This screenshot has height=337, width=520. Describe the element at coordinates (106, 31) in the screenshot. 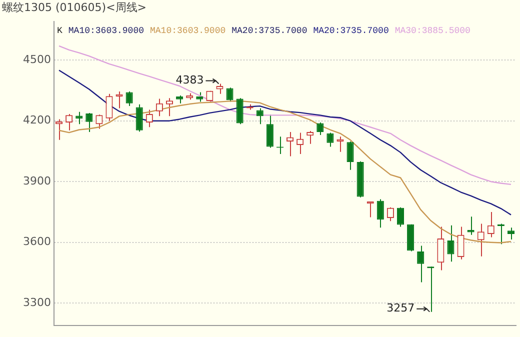

I see `annotation: MA10:3603.9000` at that location.